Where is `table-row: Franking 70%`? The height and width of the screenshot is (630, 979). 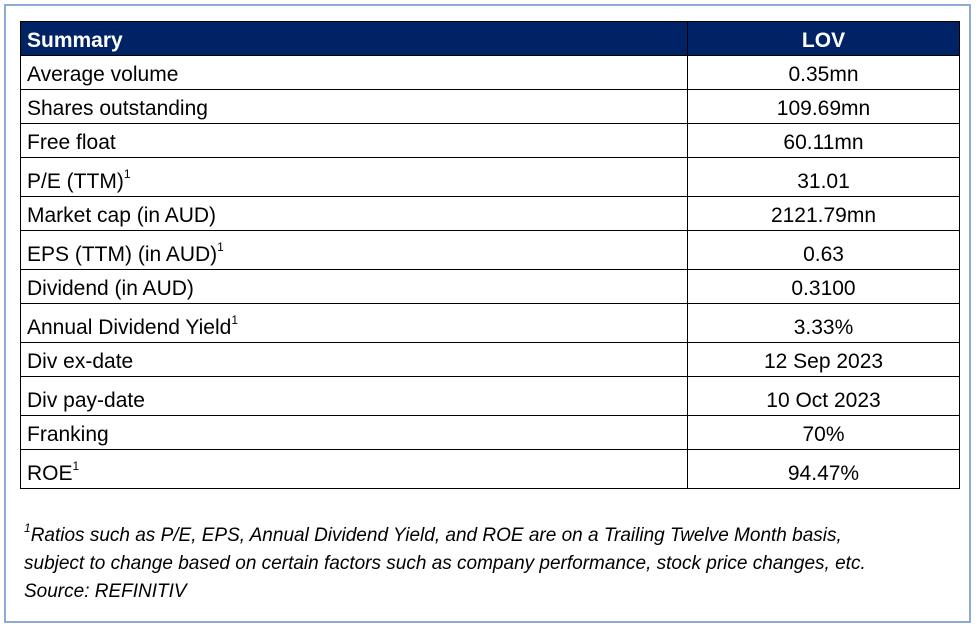 table-row: Franking 70% is located at coordinates (490, 432).